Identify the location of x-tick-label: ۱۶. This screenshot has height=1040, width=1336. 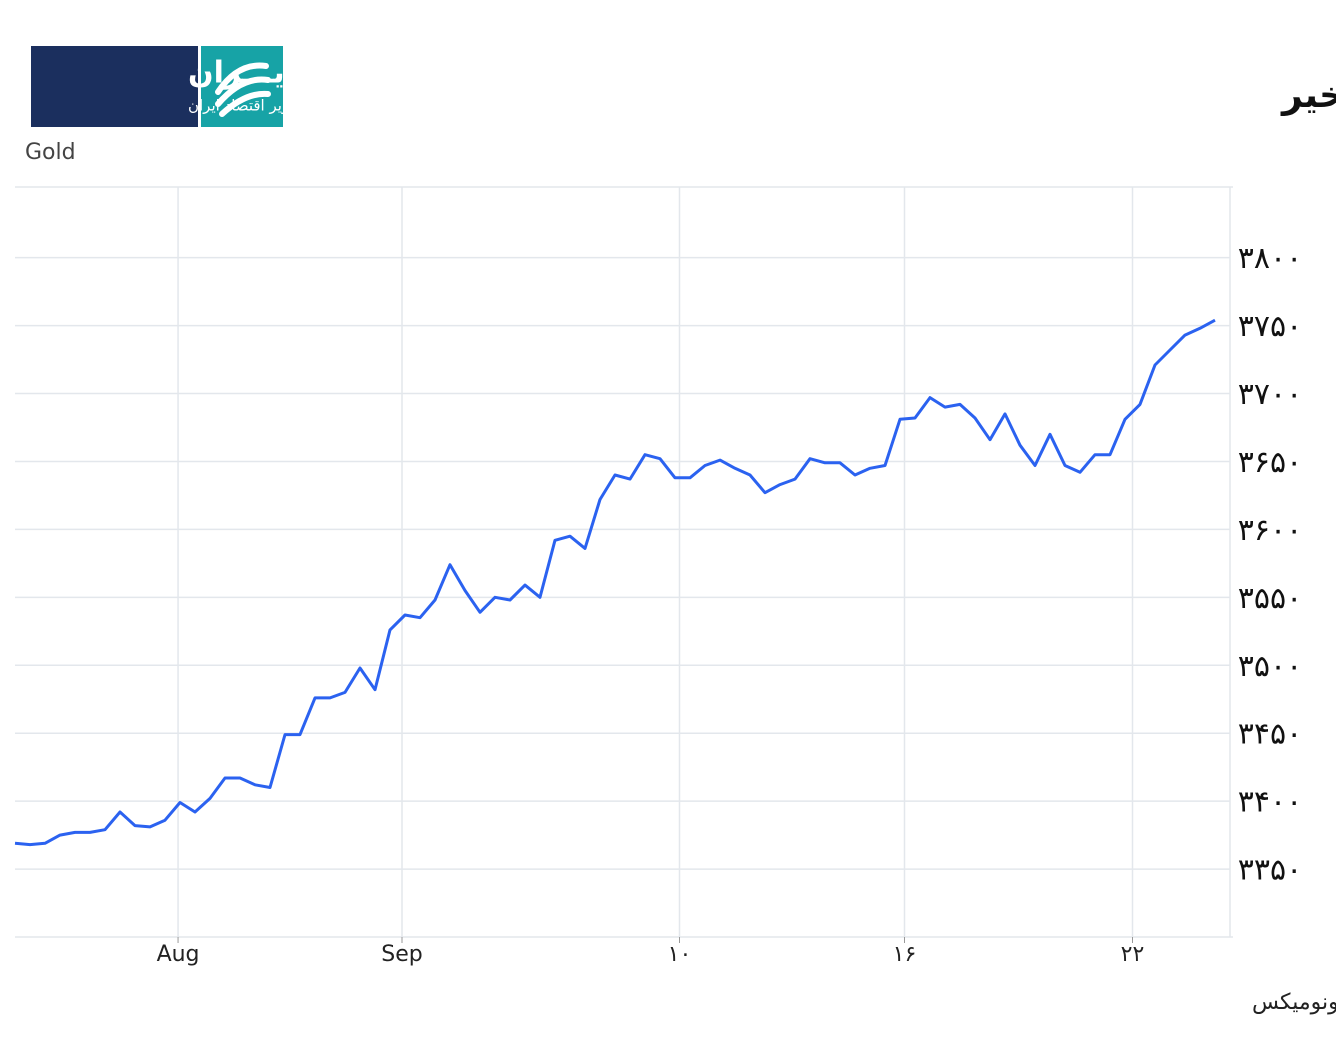
(905, 954).